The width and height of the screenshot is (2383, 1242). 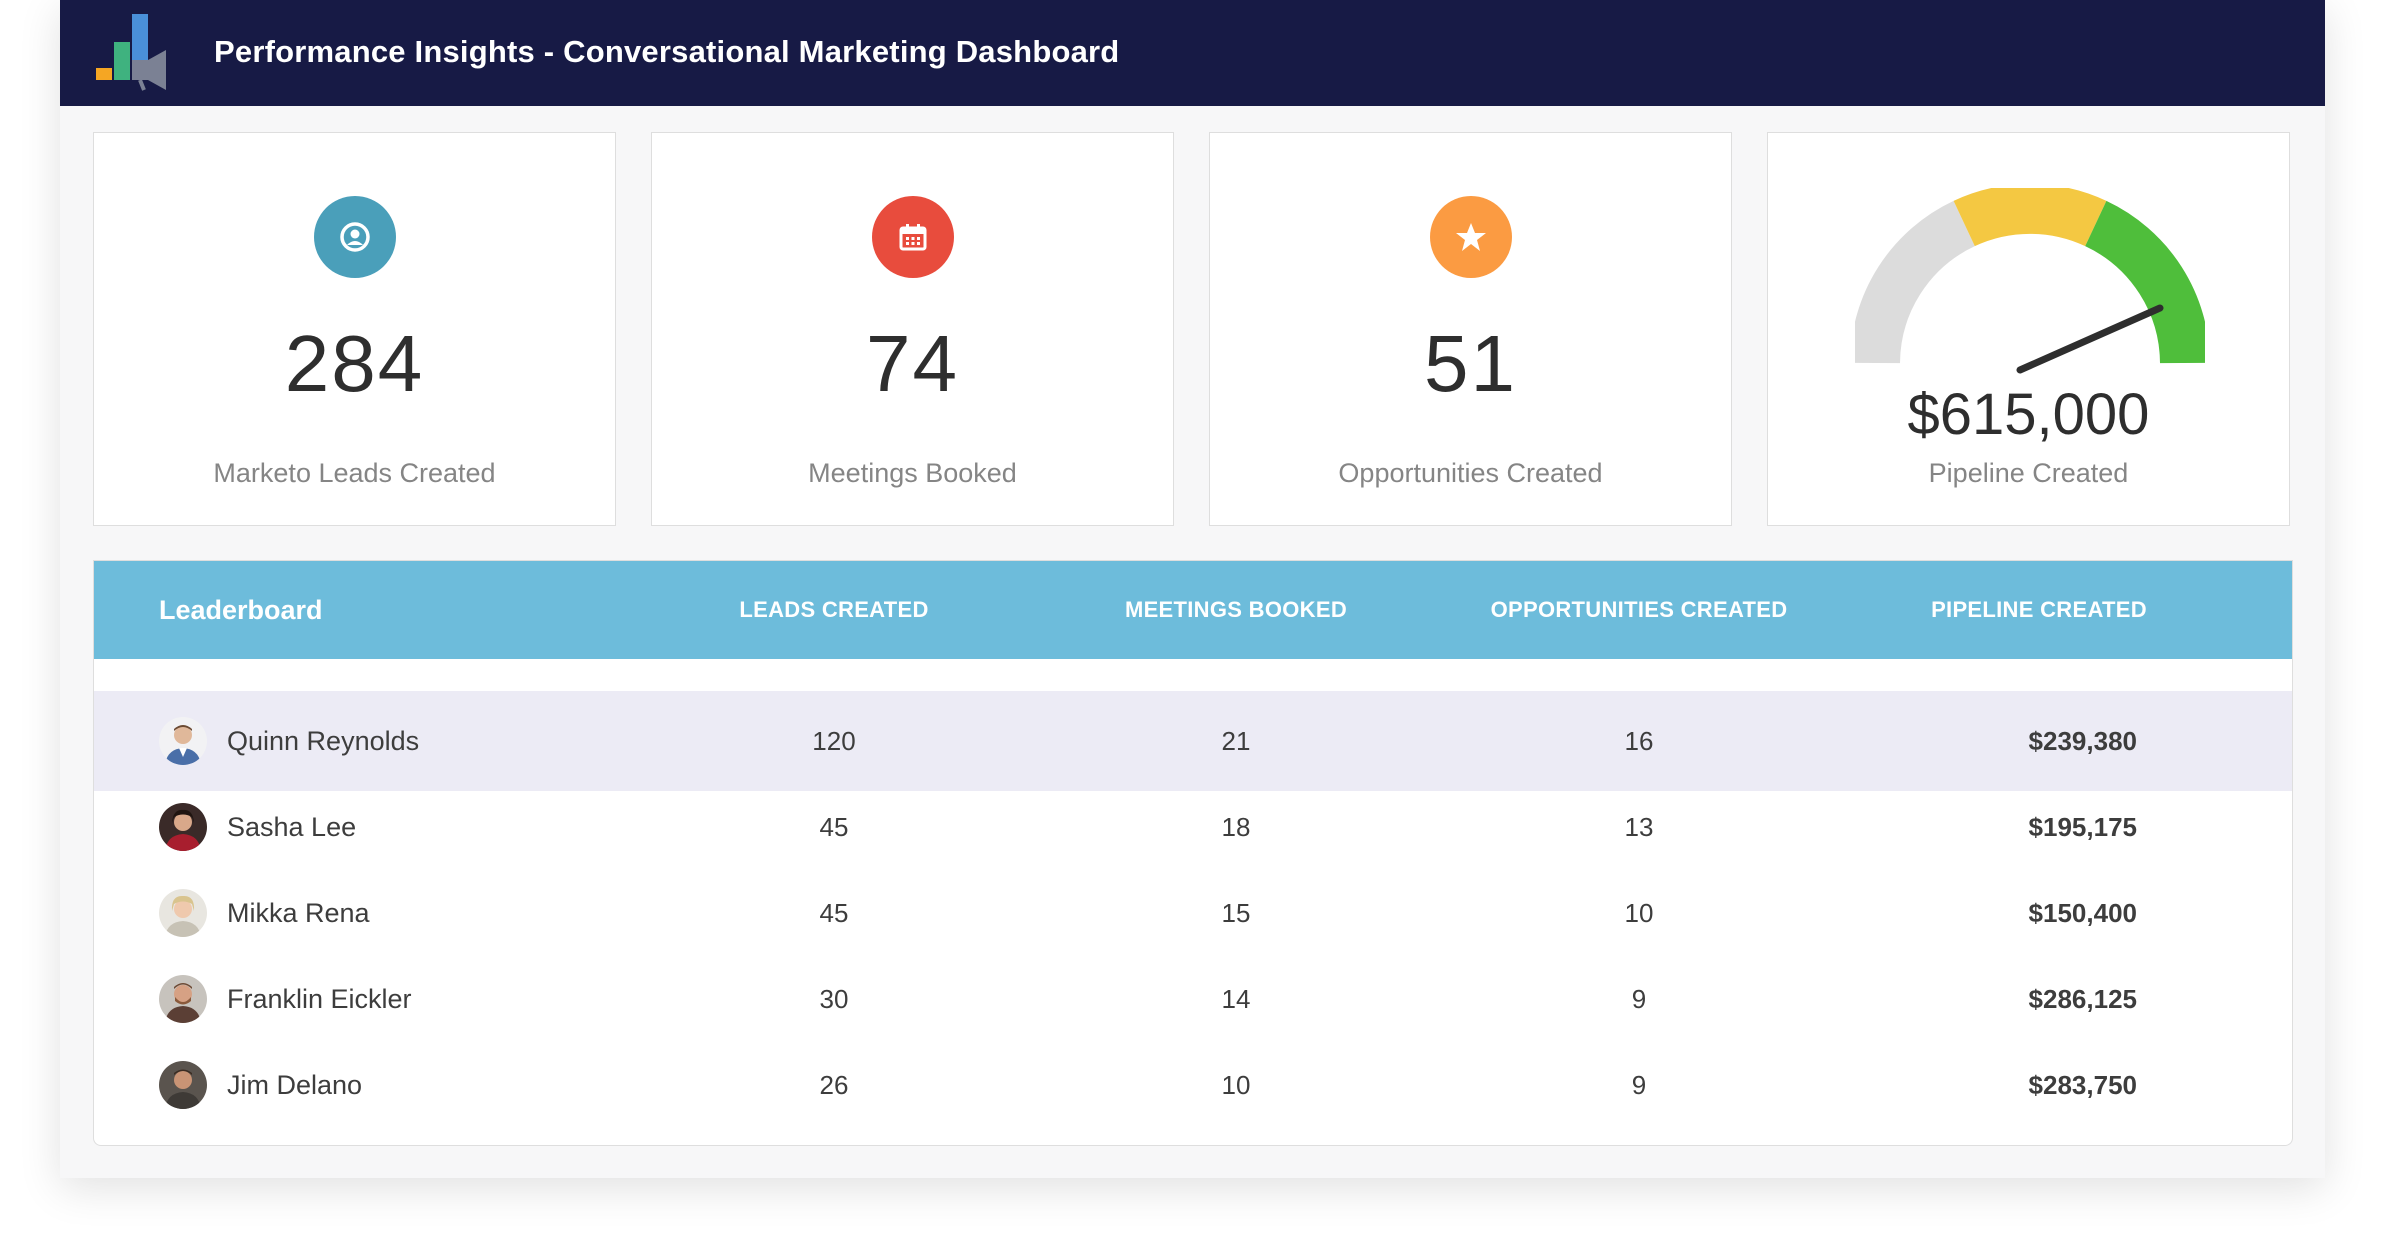 What do you see at coordinates (1193, 827) in the screenshot?
I see `table-row: Sasha Lee 45 18 13 $195,175` at bounding box center [1193, 827].